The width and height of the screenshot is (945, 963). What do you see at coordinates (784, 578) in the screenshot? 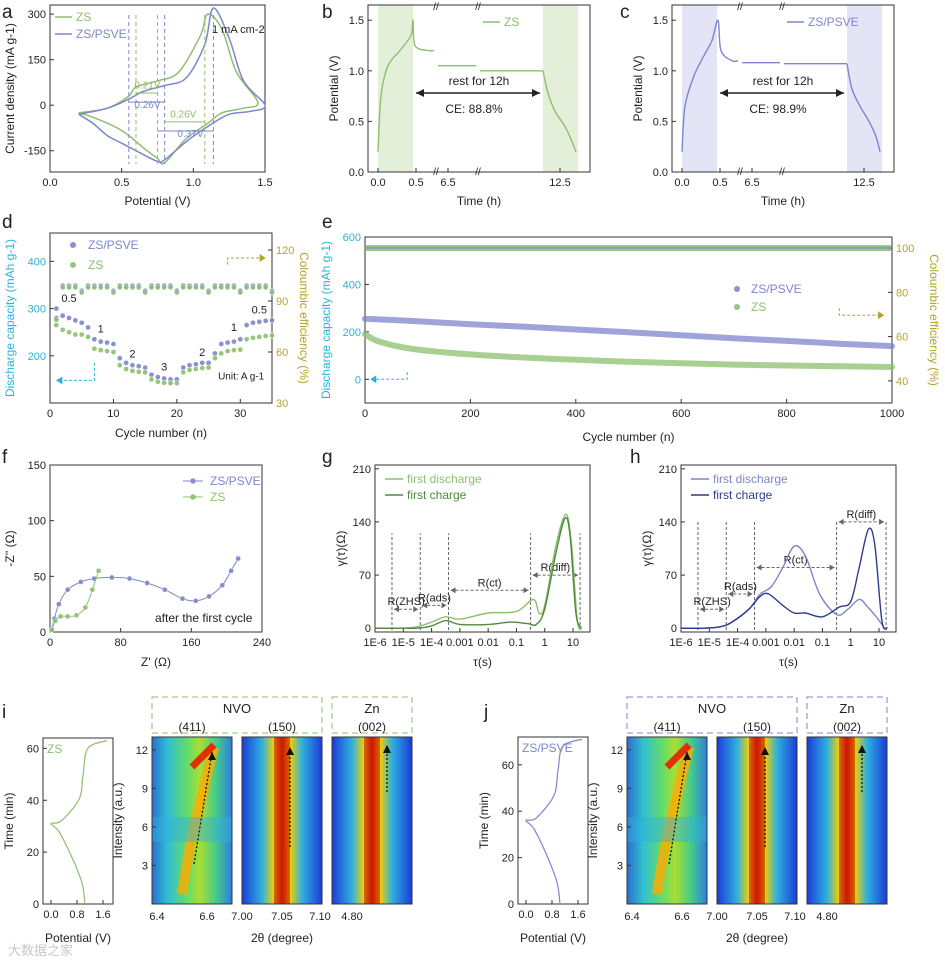
I see `drt-curve-charge` at bounding box center [784, 578].